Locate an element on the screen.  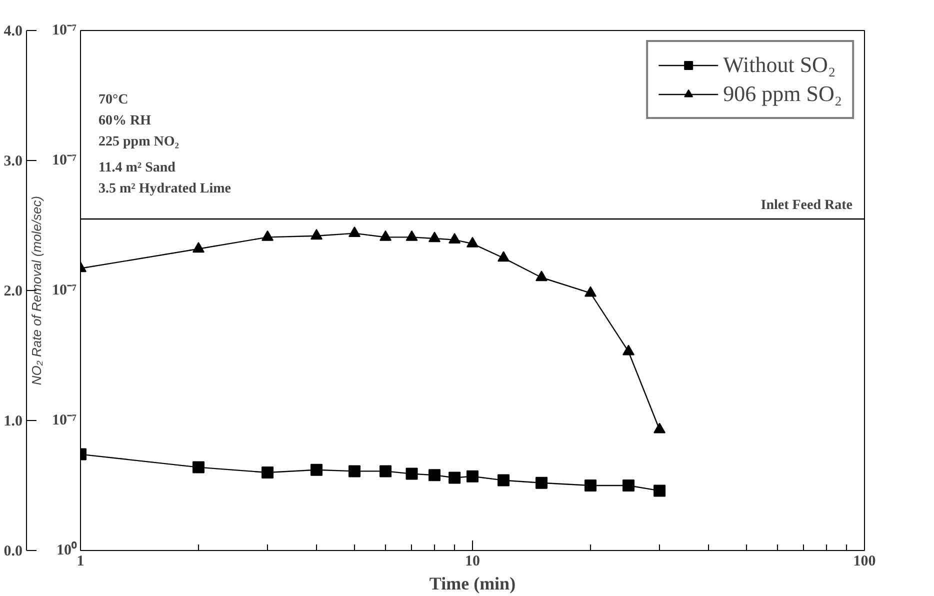
y-tick-label: 2.0 is located at coordinates (13, 292).